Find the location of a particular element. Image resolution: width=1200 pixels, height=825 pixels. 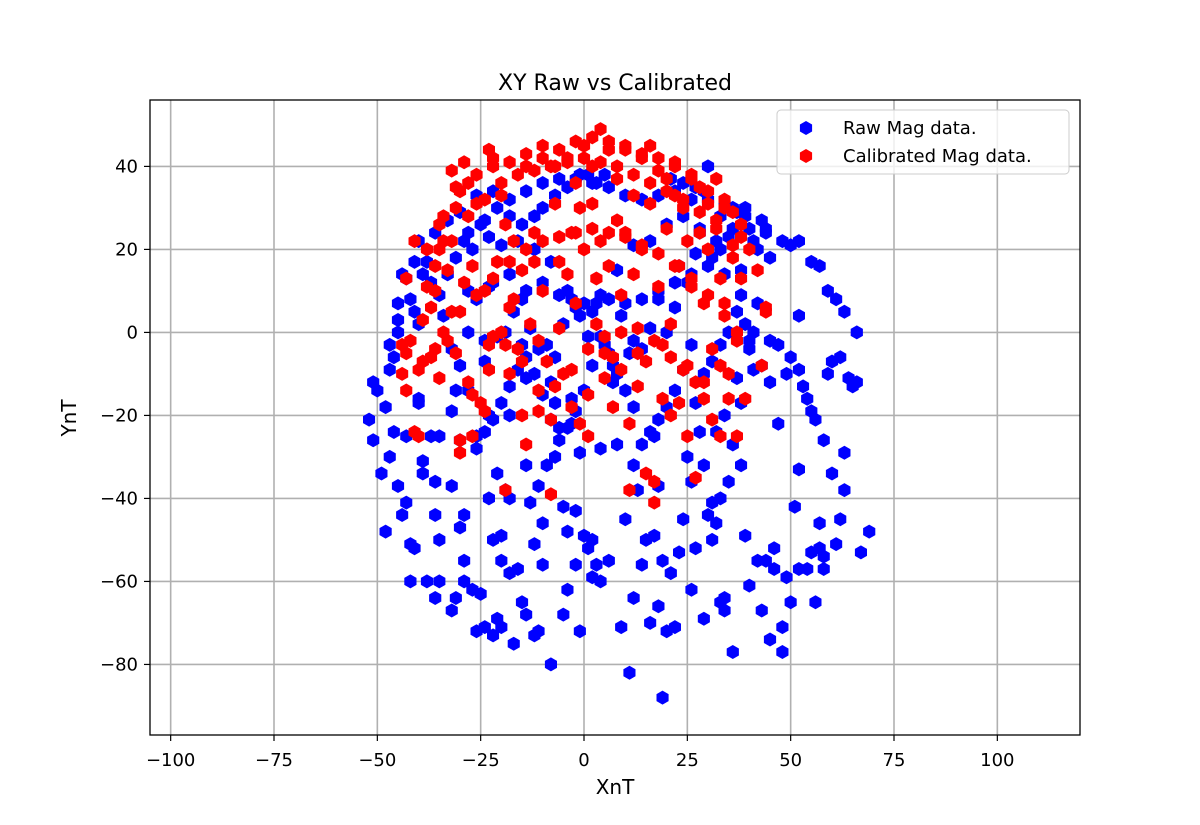

x-tick-label: 75 is located at coordinates (894, 760).